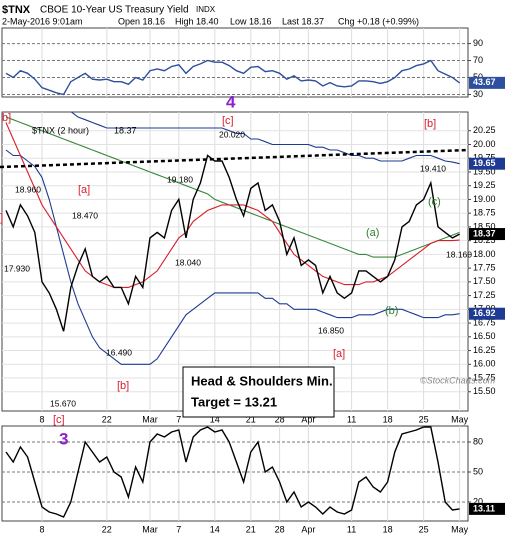 The height and width of the screenshot is (540, 520). Describe the element at coordinates (484, 82) in the screenshot. I see `last-value-label: 43.67` at that location.